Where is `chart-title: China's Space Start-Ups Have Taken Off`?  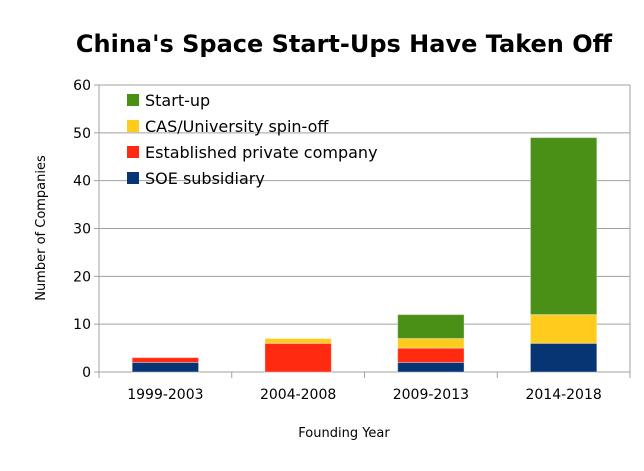
chart-title: China's Space Start-Ups Have Taken Off is located at coordinates (344, 44).